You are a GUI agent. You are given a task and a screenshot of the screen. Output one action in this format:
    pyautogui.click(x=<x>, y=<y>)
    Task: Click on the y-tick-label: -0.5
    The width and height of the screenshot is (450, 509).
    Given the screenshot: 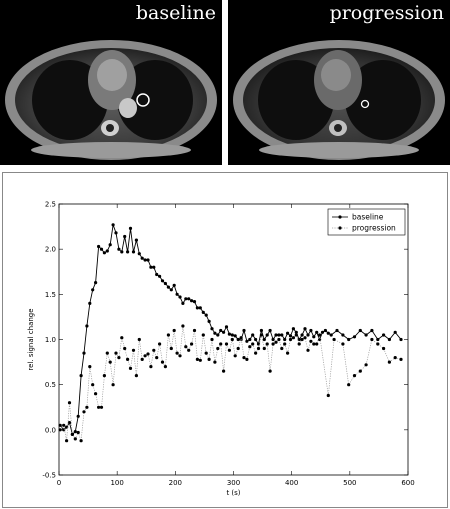 What is the action you would take?
    pyautogui.click(x=49, y=476)
    